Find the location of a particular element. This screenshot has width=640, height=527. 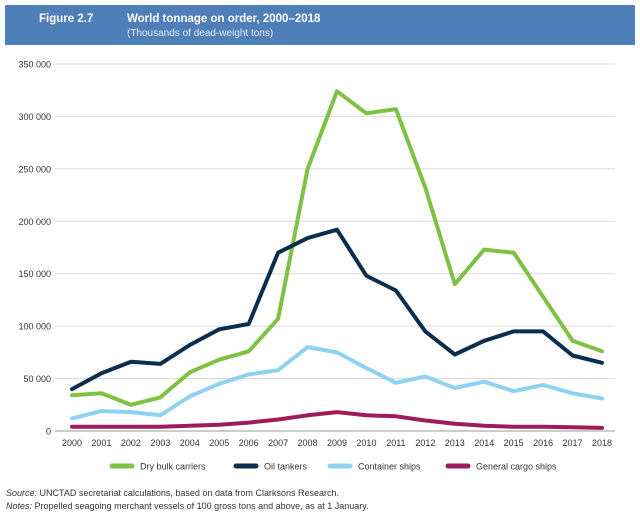

legend-label: Dry bulk carriers is located at coordinates (173, 467).